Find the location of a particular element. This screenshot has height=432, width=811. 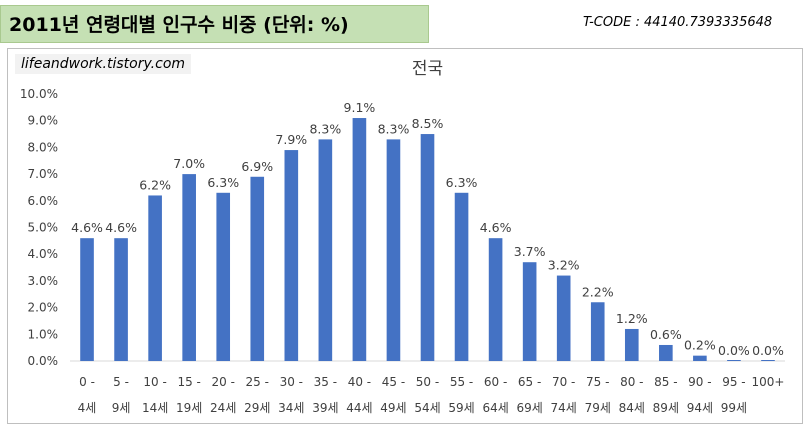

y-tick-label: 3.0% is located at coordinates (43, 281).